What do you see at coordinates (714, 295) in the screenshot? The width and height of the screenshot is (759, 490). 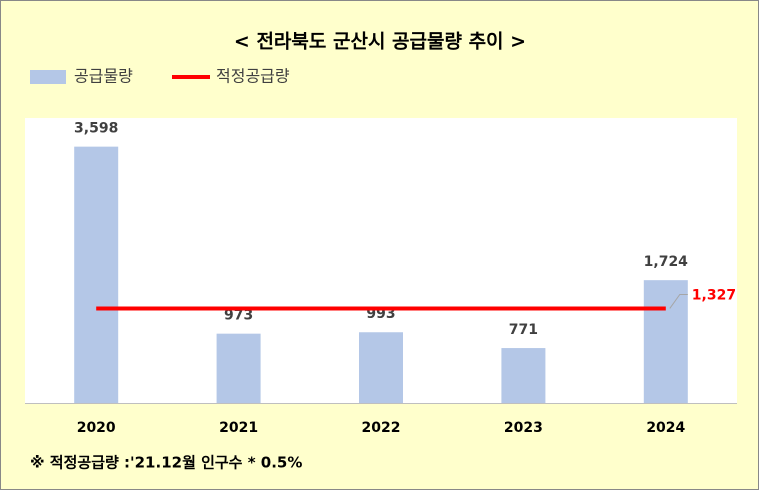 I see `data-label: 1,327` at bounding box center [714, 295].